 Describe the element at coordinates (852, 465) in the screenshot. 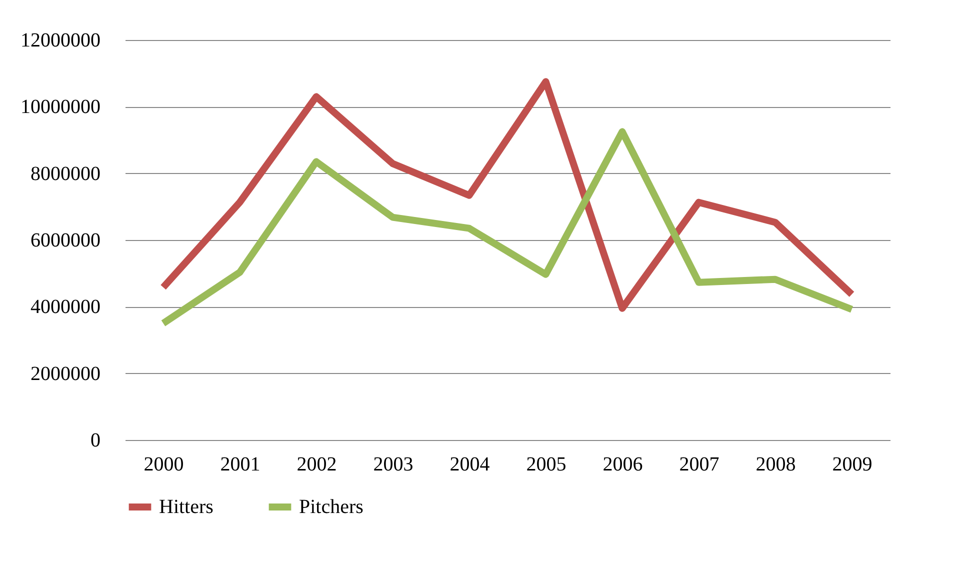

I see `x-tick-label: 2009` at that location.